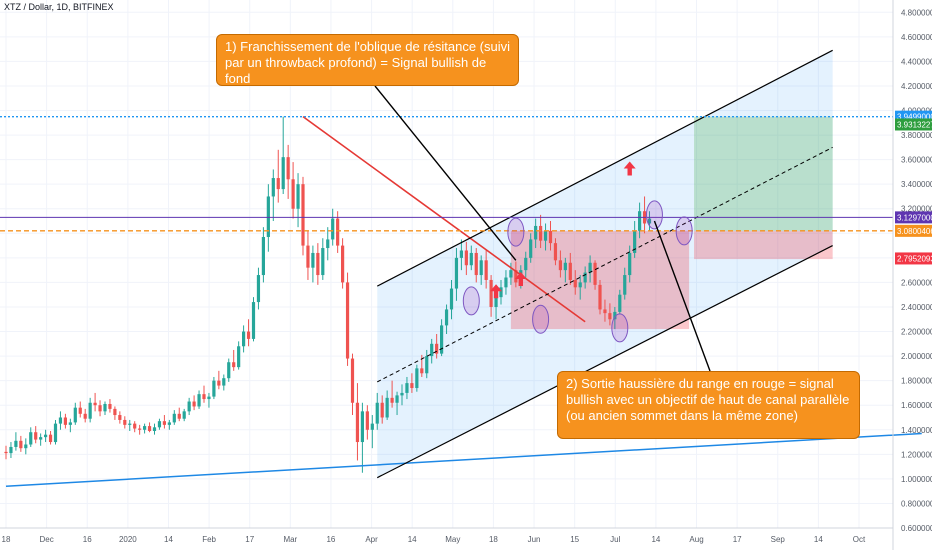  What do you see at coordinates (916, 86) in the screenshot?
I see `price-tick-label: 4.20000000` at bounding box center [916, 86].